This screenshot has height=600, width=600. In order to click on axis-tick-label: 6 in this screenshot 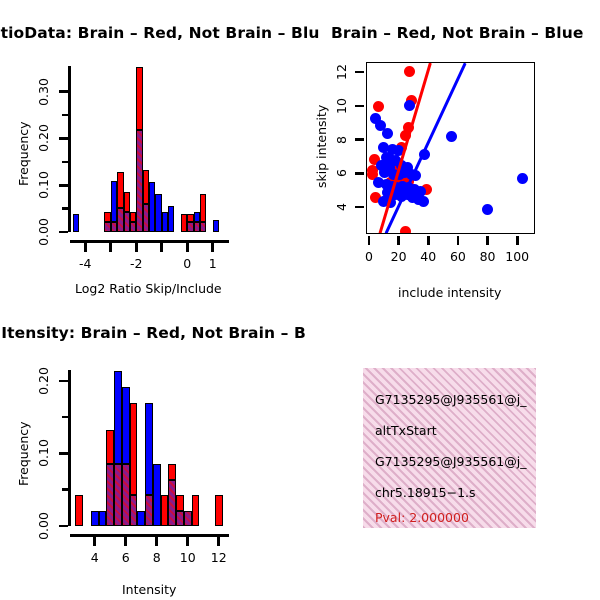, I will do `click(125, 557)`.